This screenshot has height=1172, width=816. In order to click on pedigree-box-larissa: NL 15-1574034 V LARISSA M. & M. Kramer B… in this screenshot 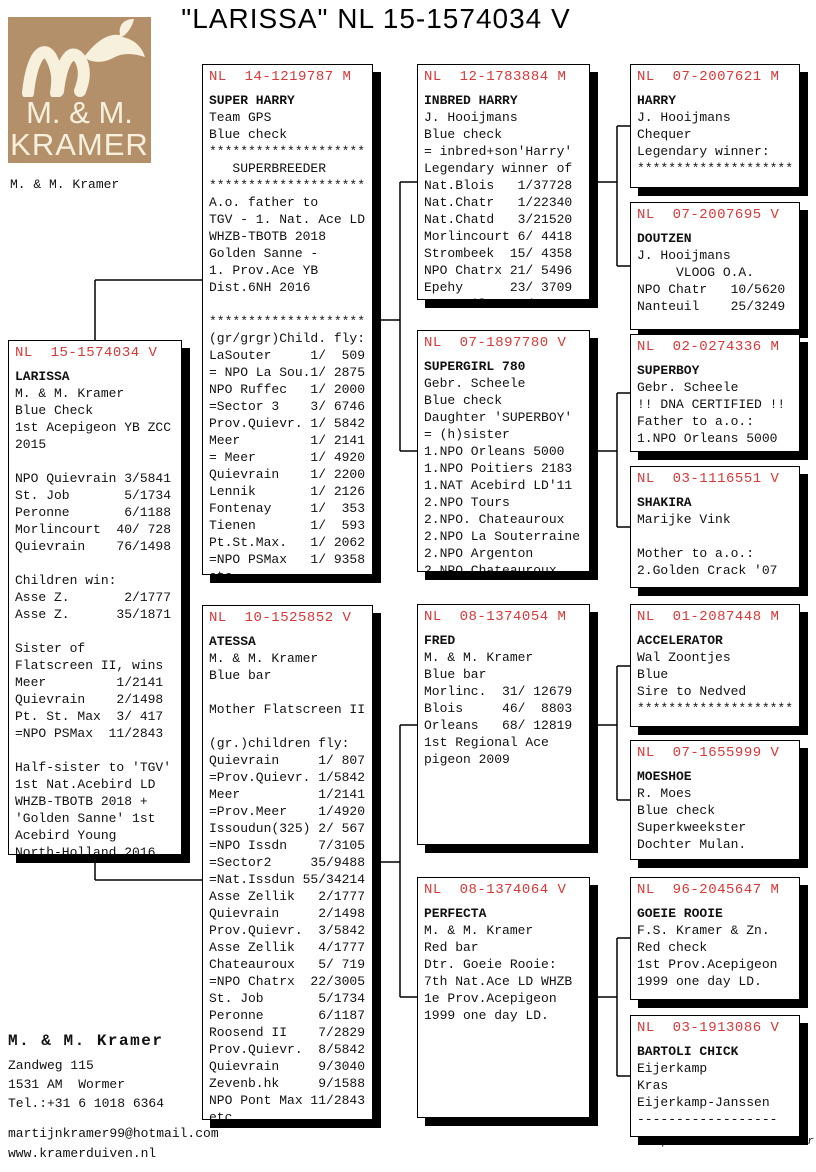, I will do `click(95, 597)`.